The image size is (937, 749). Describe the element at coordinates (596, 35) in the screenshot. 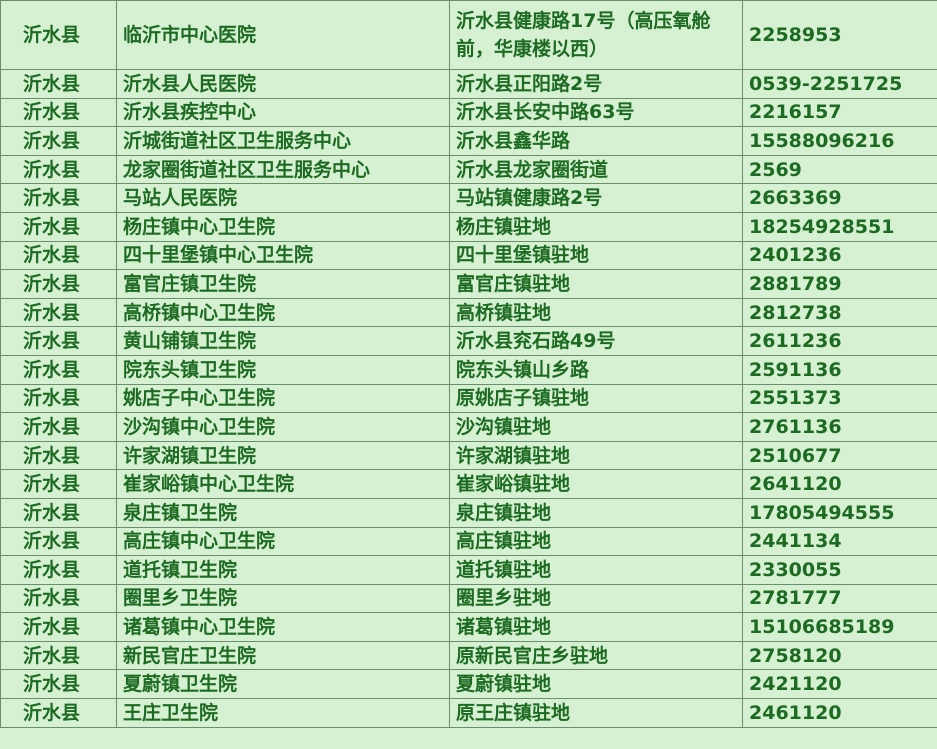

I see `address-cell: 沂水县健康路17号（高压氧舱前，华康楼以西）` at that location.